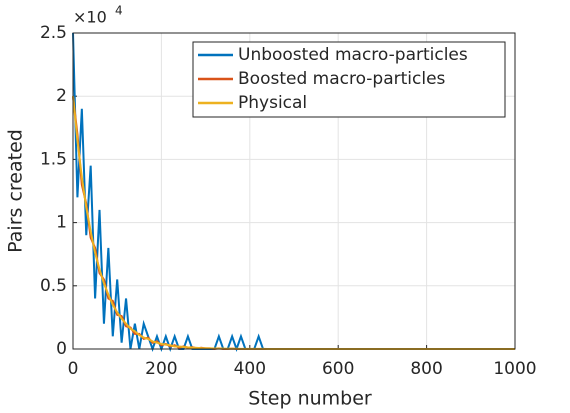  What do you see at coordinates (310, 399) in the screenshot?
I see `x-axis-label: Step number` at bounding box center [310, 399].